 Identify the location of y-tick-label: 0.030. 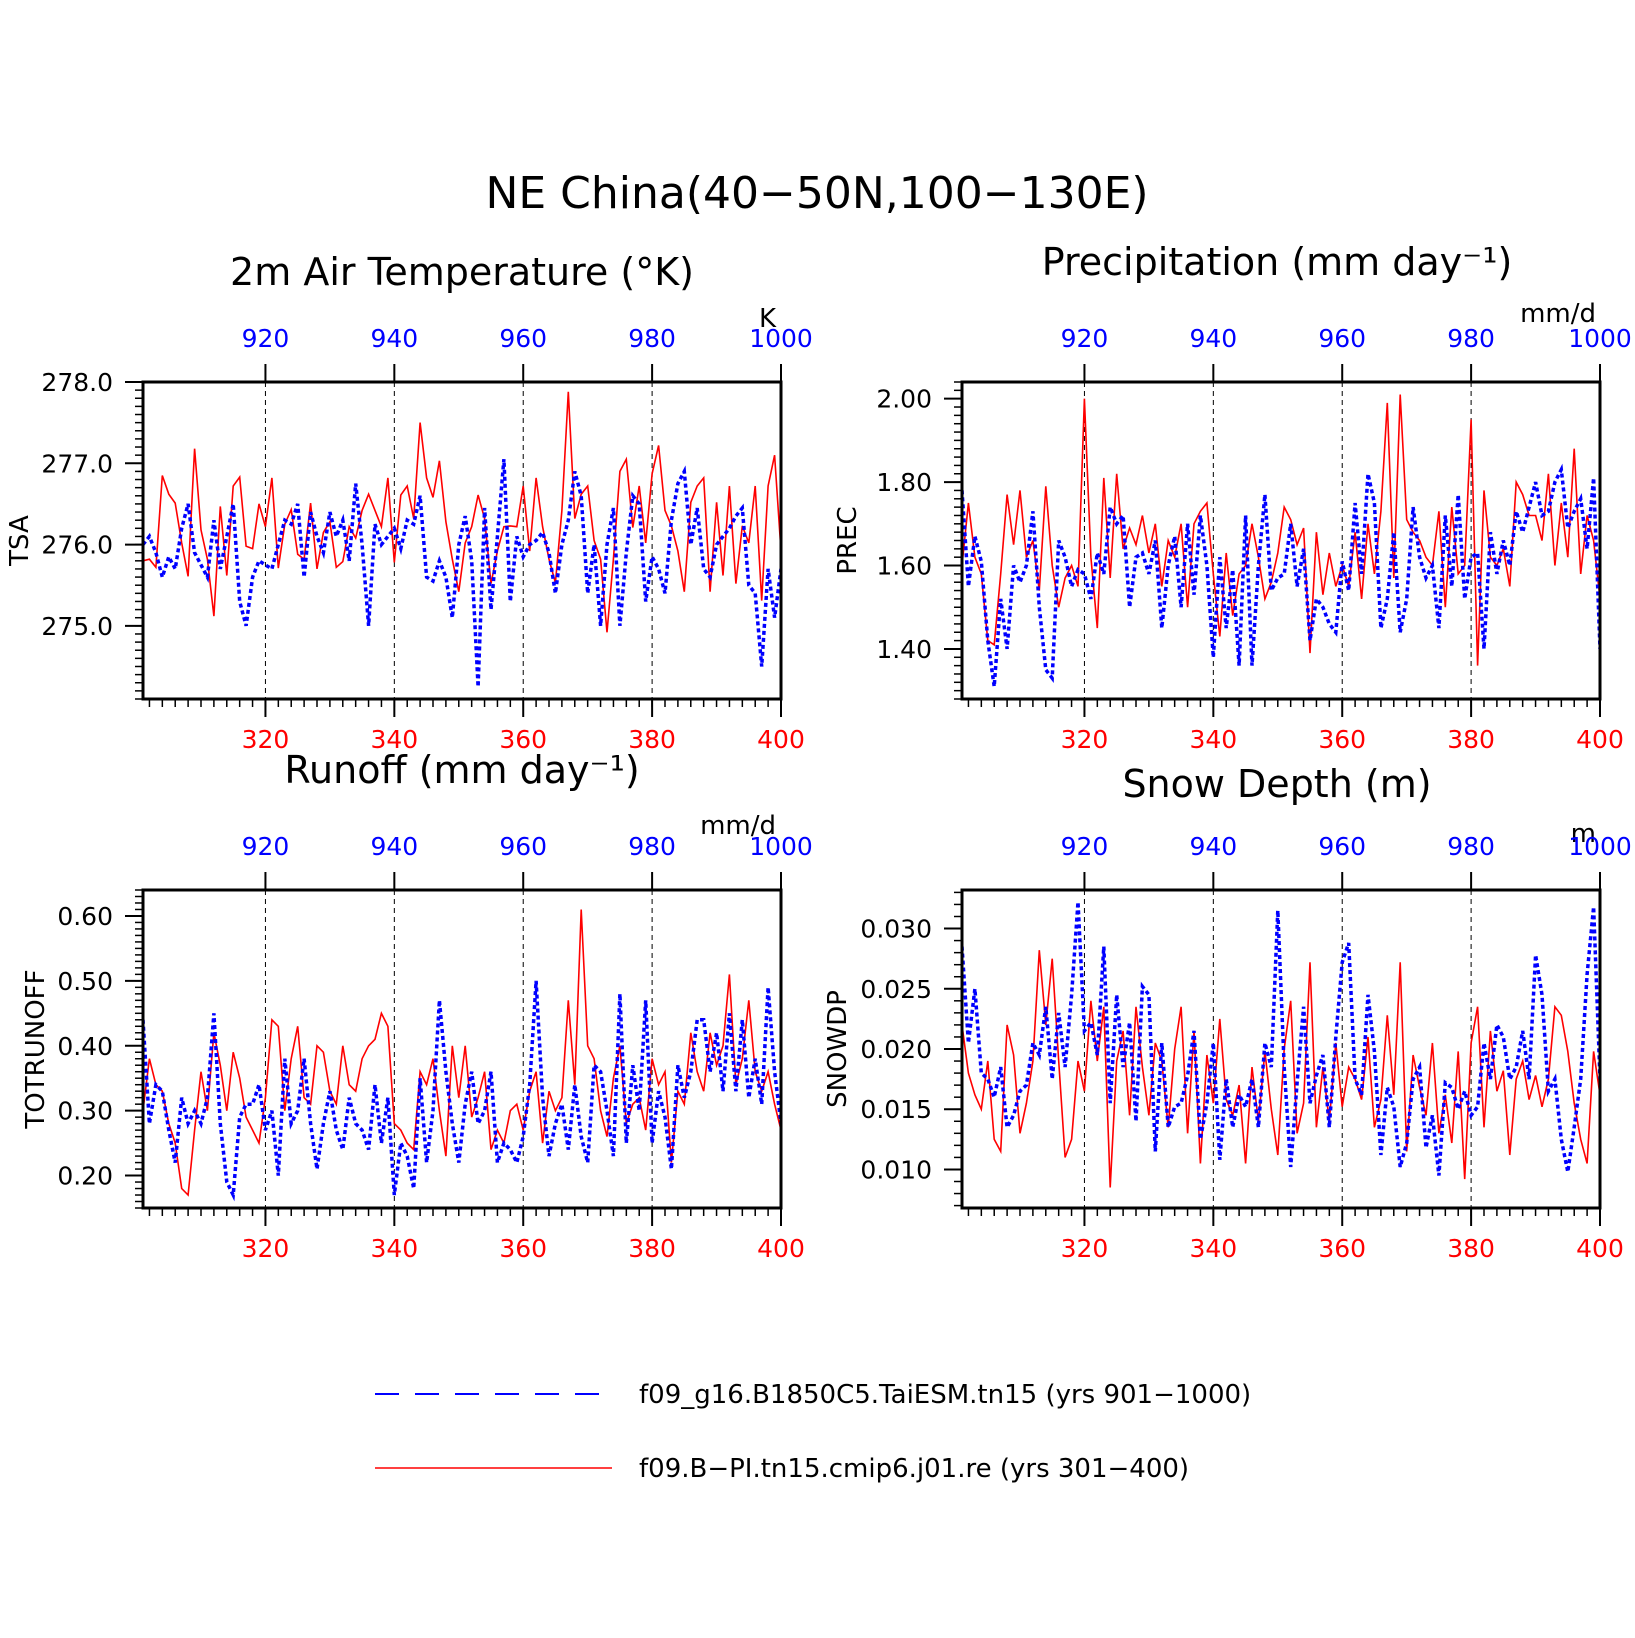
(896, 929).